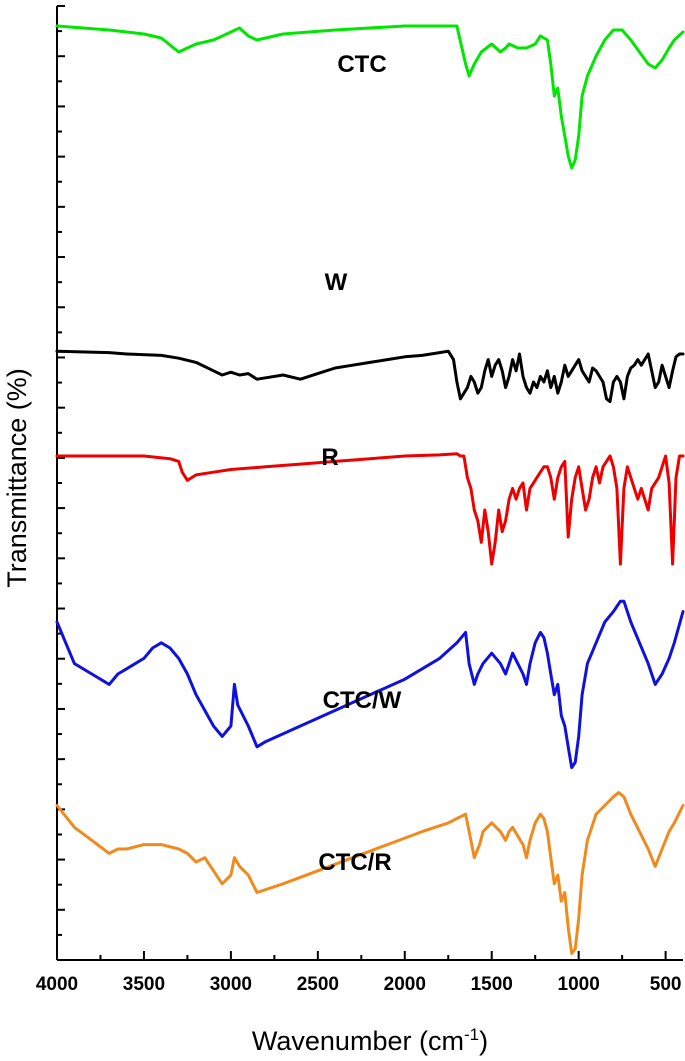 This screenshot has width=685, height=1061. I want to click on x-tick-label: 2000, so click(405, 984).